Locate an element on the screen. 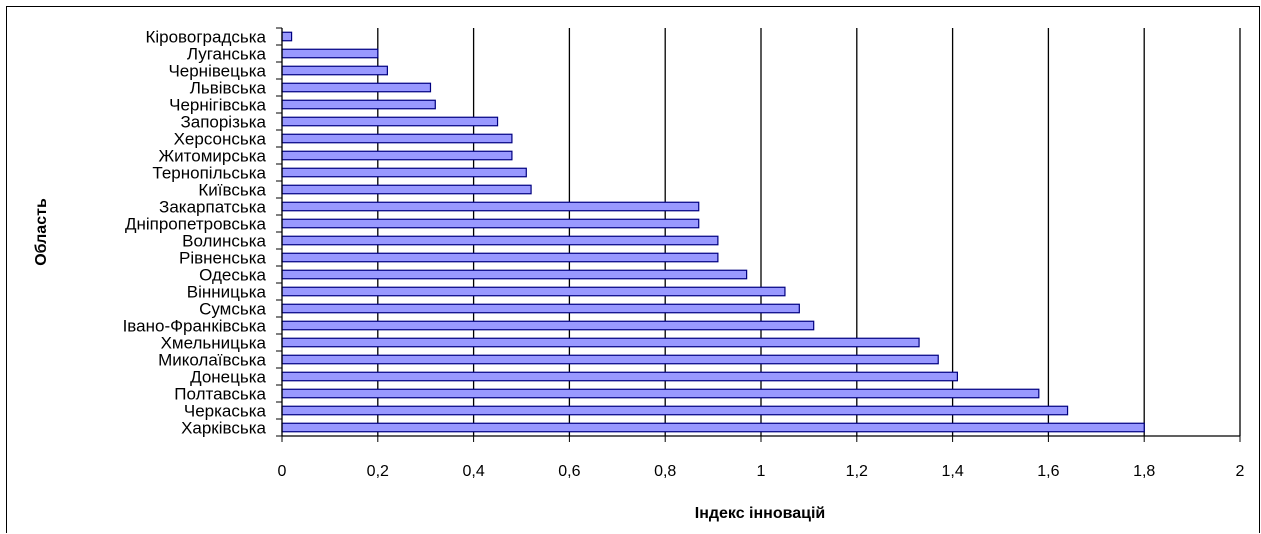 This screenshot has height=534, width=1261. x-tick-label: 1 is located at coordinates (761, 471).